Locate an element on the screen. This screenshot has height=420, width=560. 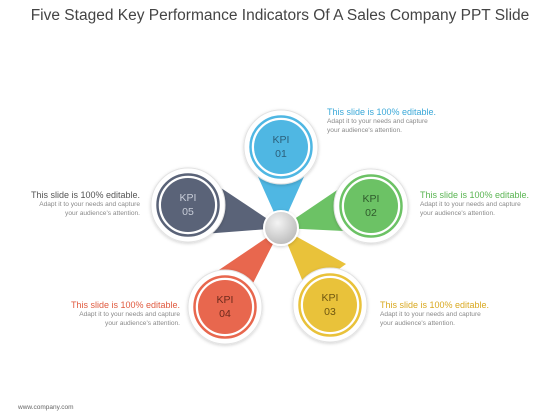
callout-kpi-04-body-line2: your audience's attention. is located at coordinates (142, 323).